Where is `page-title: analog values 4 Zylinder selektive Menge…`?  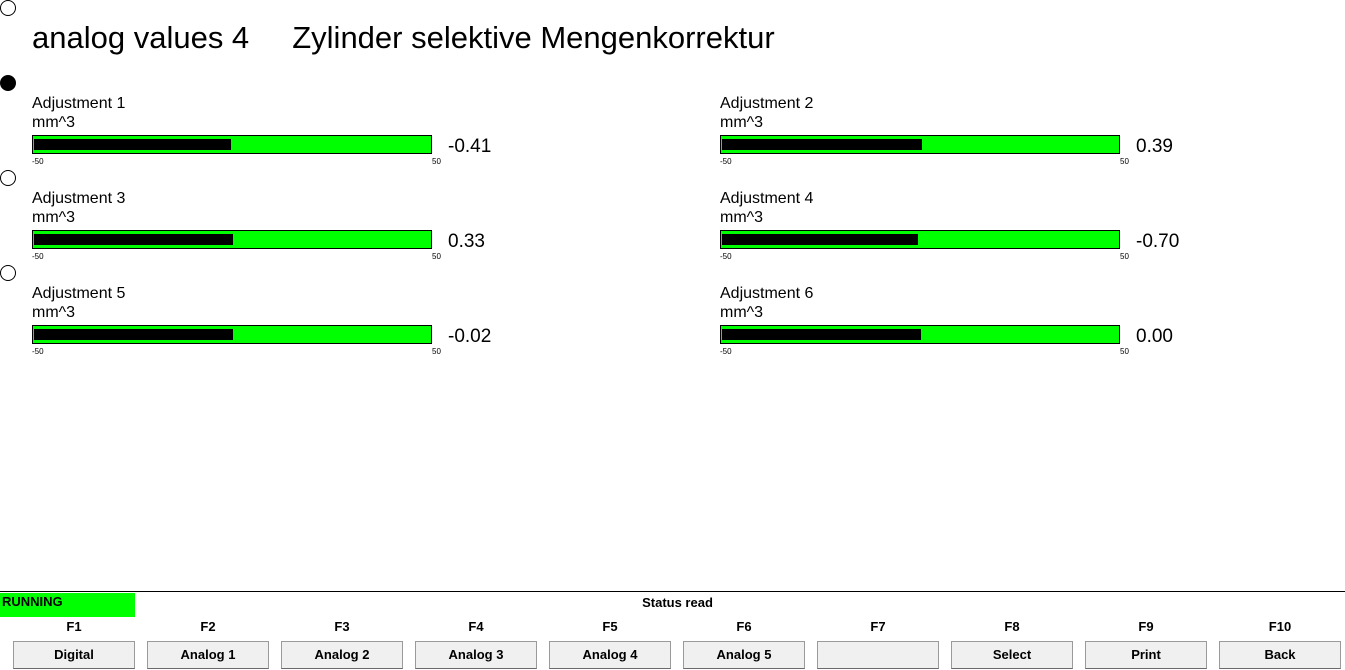
page-title: analog values 4 Zylinder selektive Menge… is located at coordinates (403, 37).